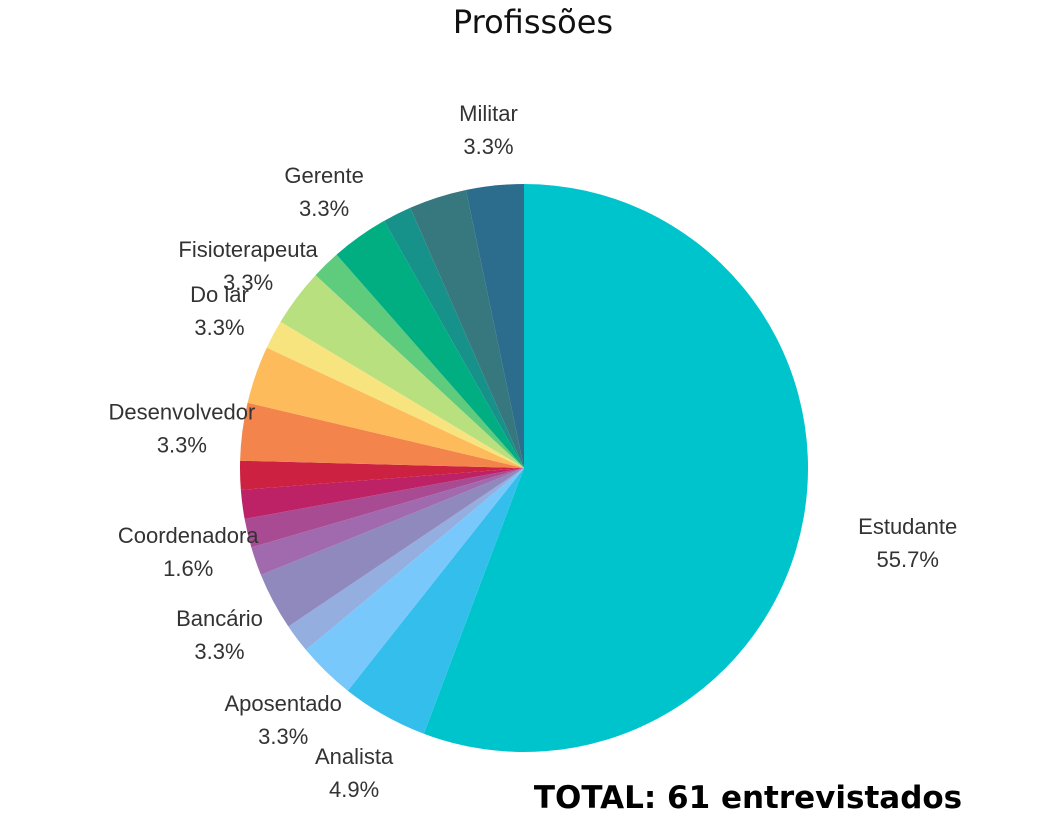 The width and height of the screenshot is (1046, 832). What do you see at coordinates (188, 535) in the screenshot?
I see `slice-label: Coordenadora` at bounding box center [188, 535].